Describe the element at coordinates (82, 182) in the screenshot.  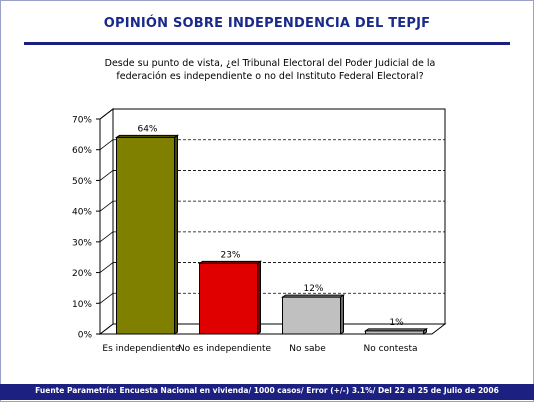
I see `y-tick-label: 50%` at that location.